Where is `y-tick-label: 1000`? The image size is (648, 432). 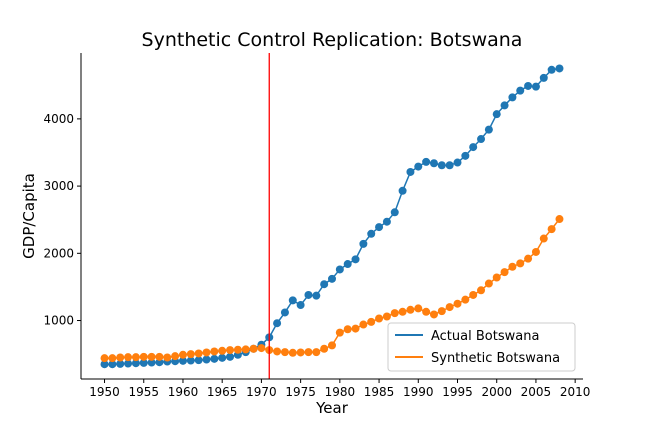 y-tick-label: 1000 is located at coordinates (58, 321).